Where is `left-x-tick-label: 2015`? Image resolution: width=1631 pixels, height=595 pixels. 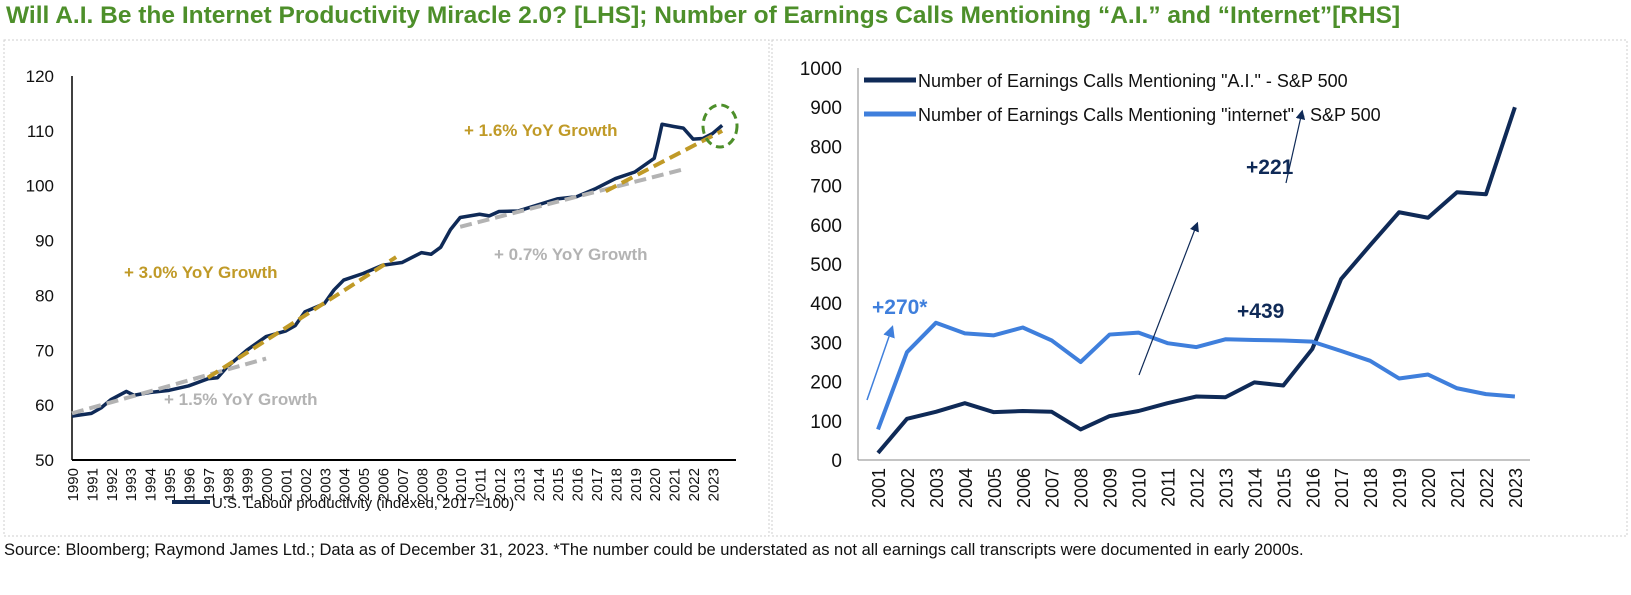
left-x-tick-label: 2015 is located at coordinates (558, 484).